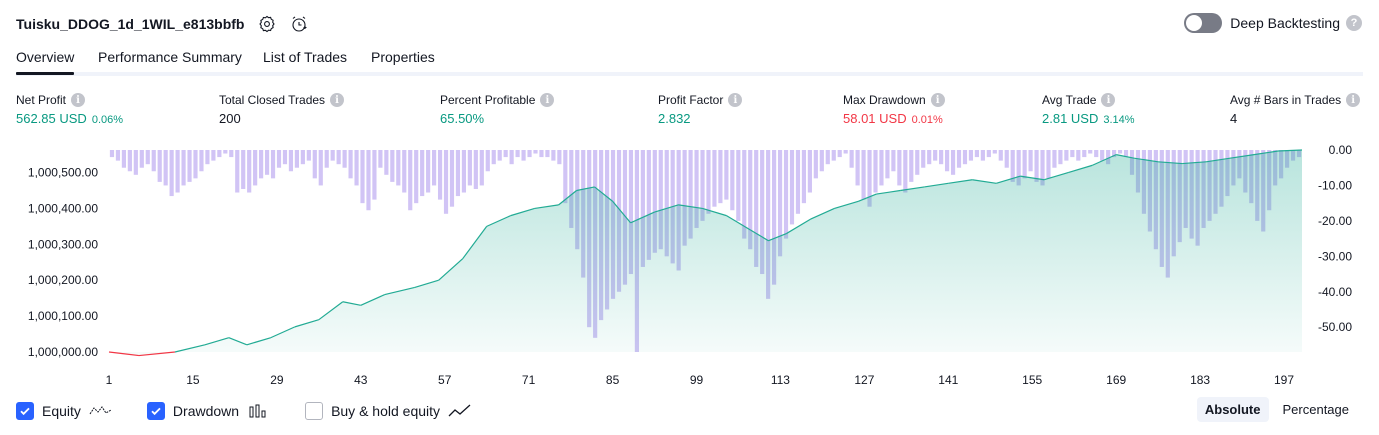 The width and height of the screenshot is (1379, 435). I want to click on legend-equity: Equity, so click(64, 411).